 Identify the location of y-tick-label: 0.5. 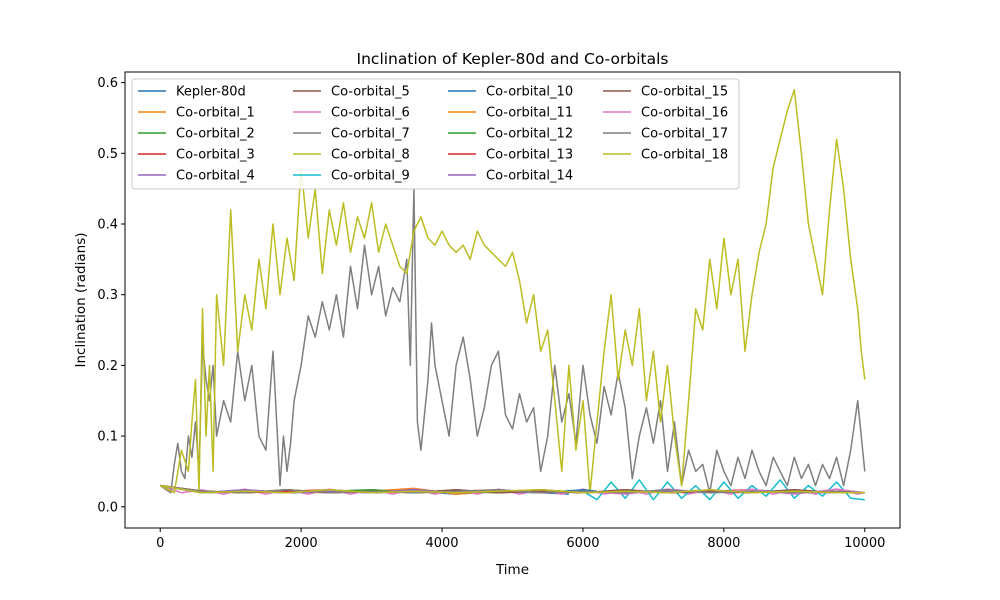
(107, 154).